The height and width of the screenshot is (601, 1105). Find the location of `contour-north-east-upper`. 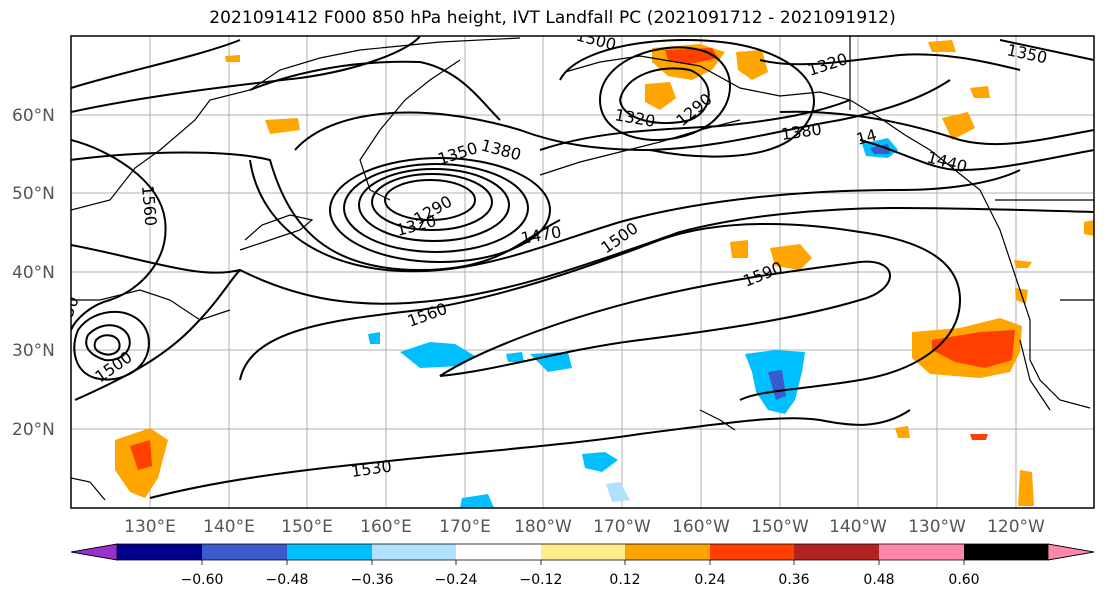

contour-north-east-upper is located at coordinates (695, 125).